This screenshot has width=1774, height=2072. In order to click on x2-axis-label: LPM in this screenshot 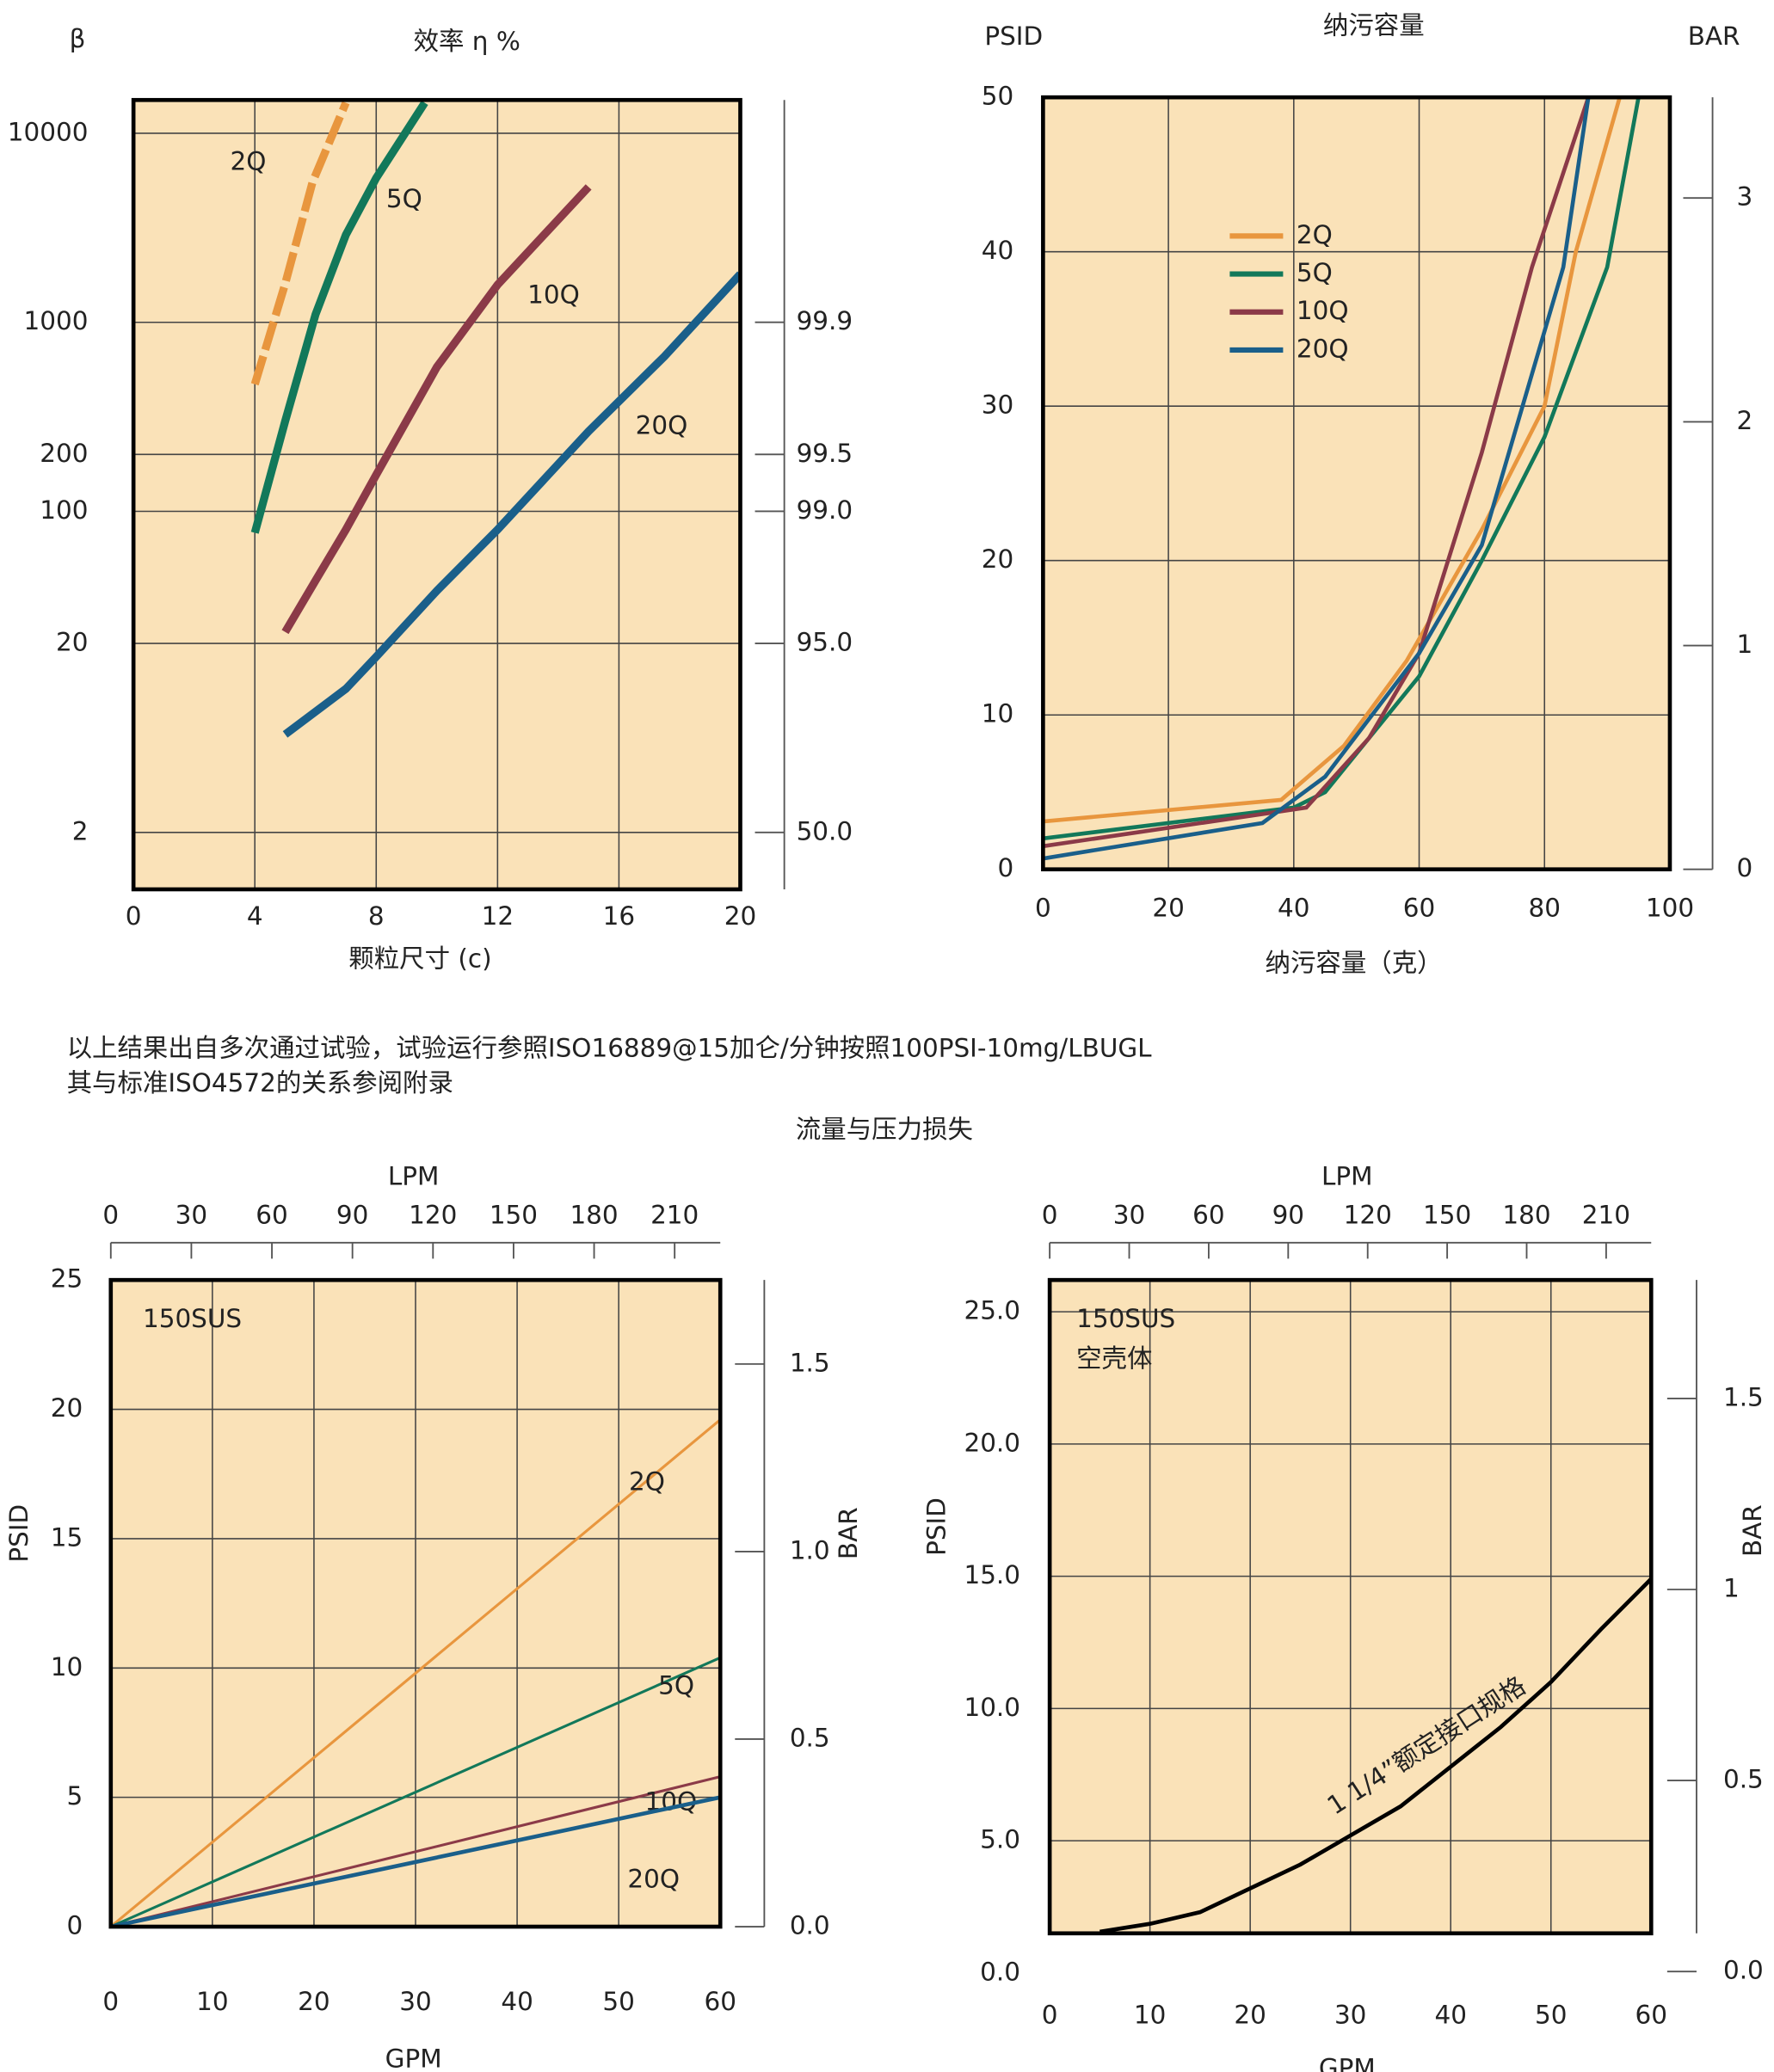, I will do `click(414, 1175)`.